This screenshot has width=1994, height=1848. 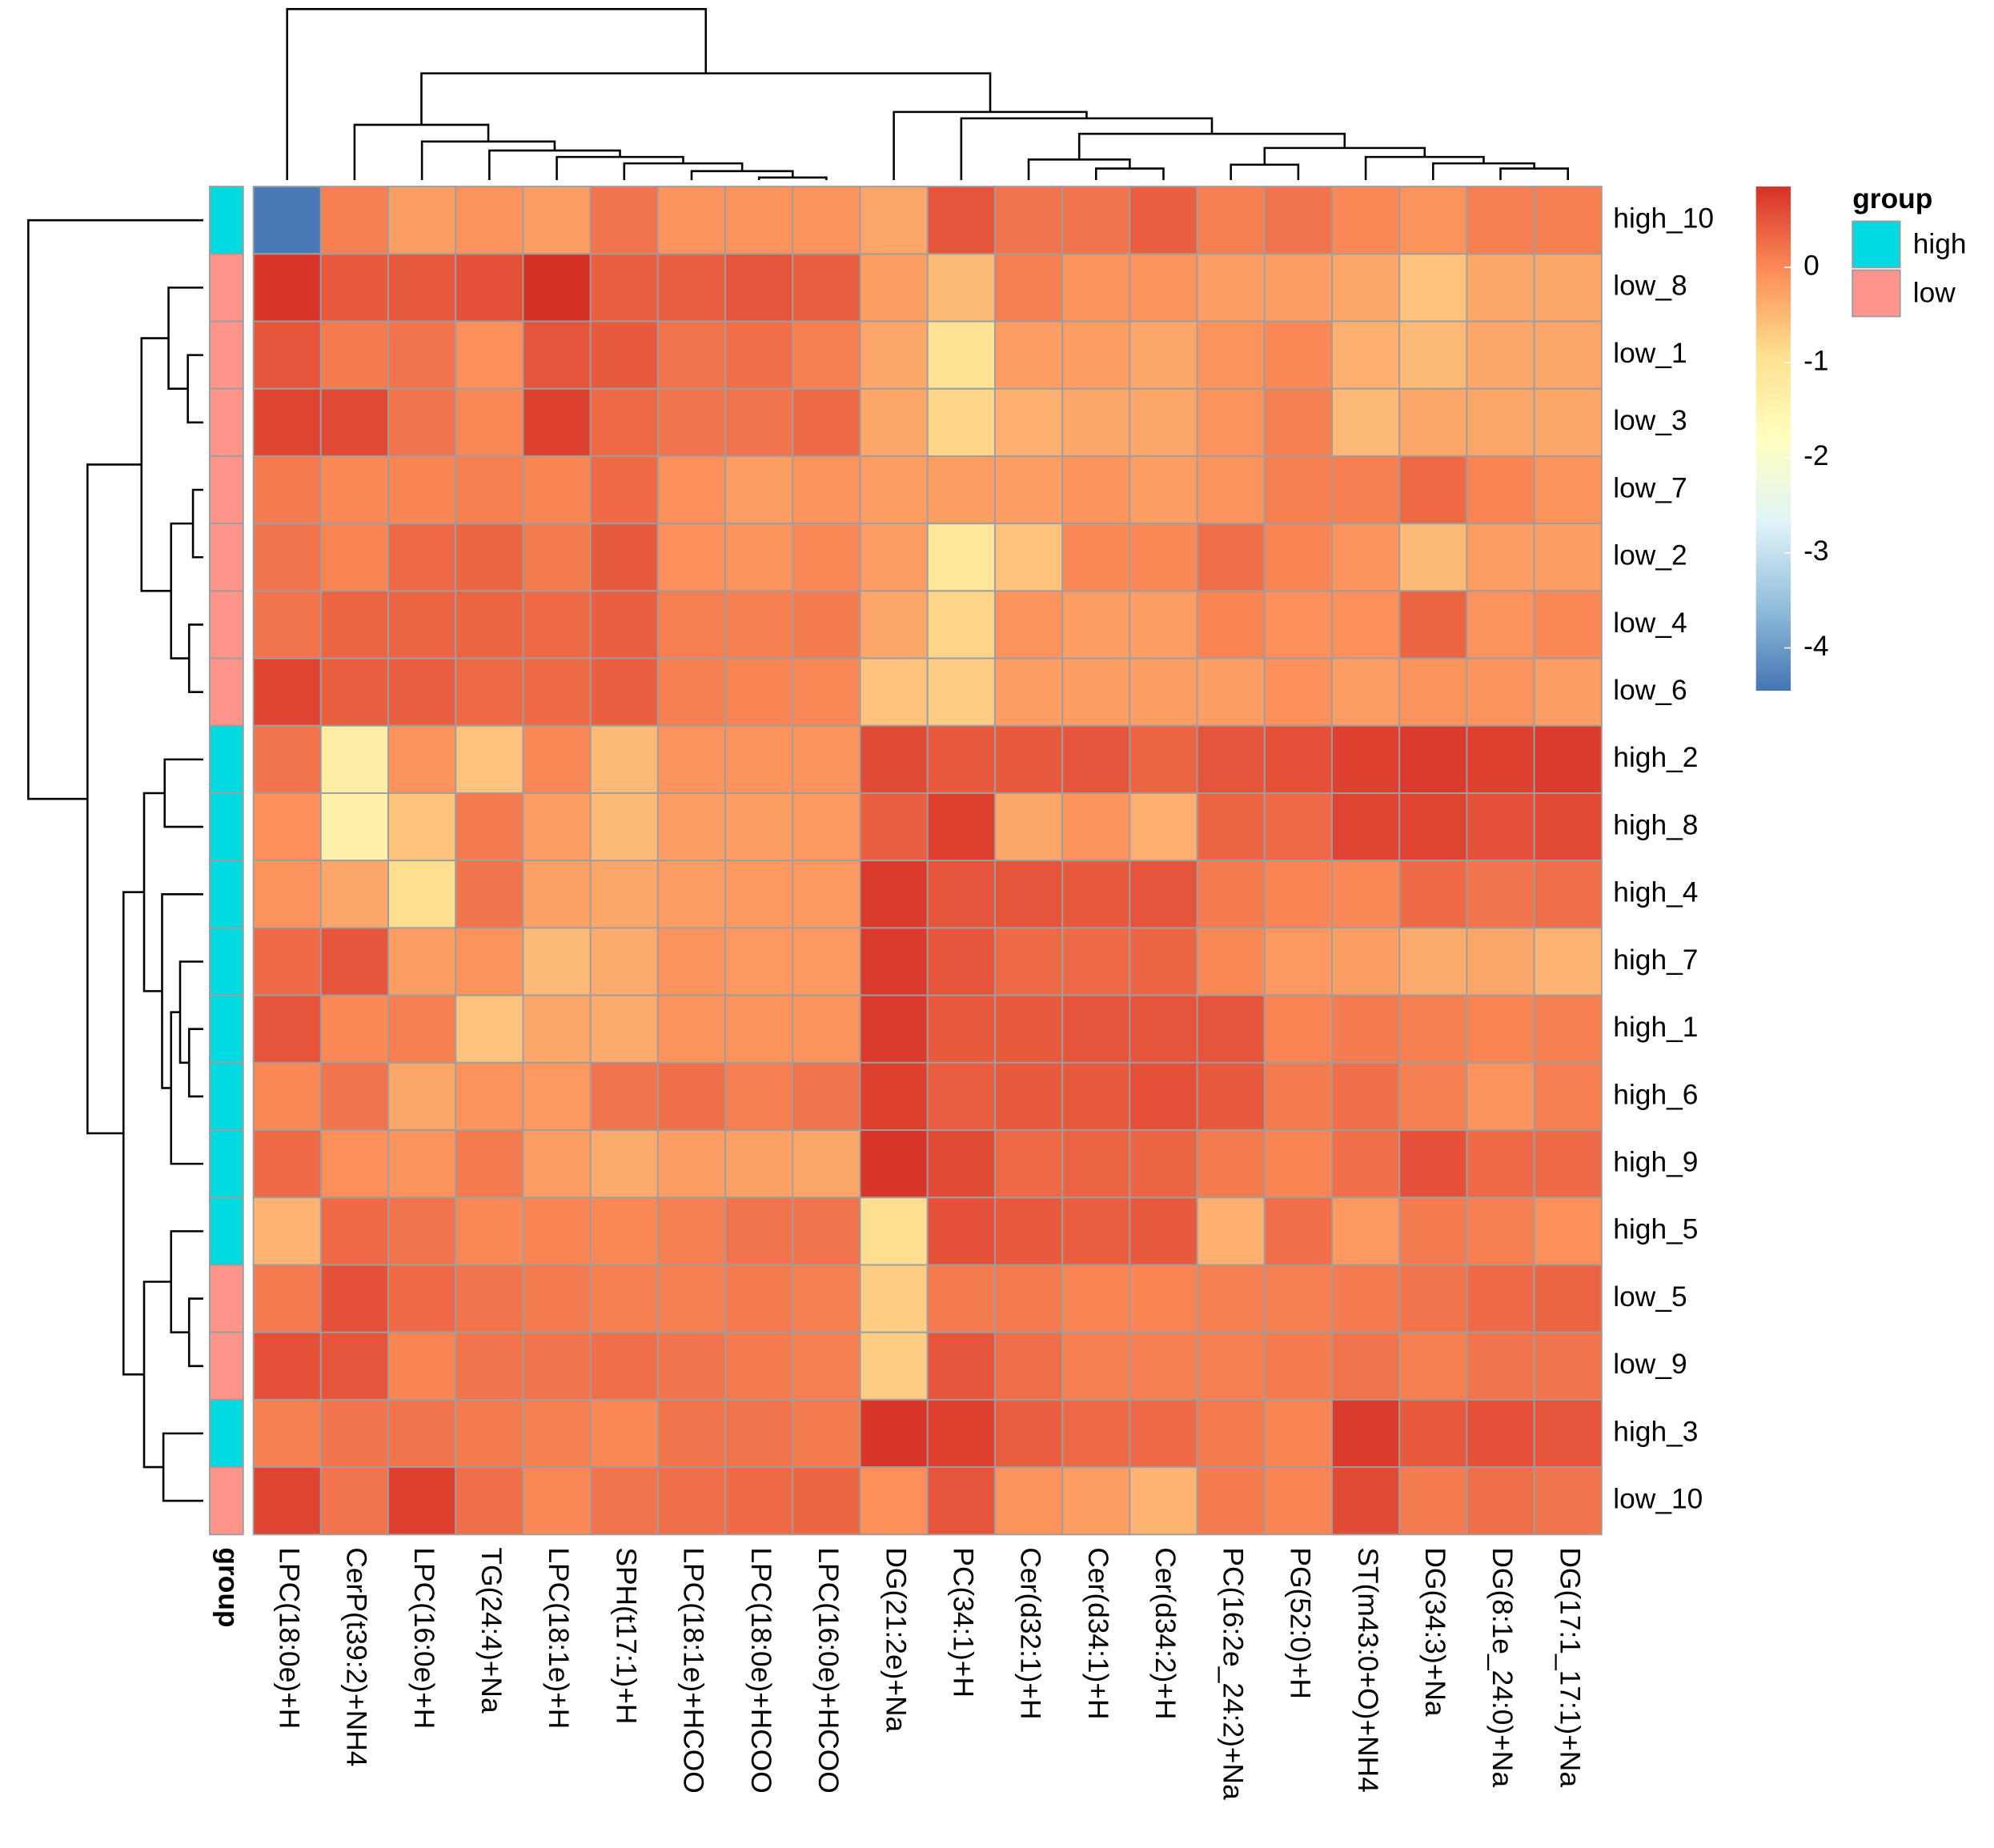 I want to click on column-label: SPH(t17:1)+H, so click(x=626, y=1635).